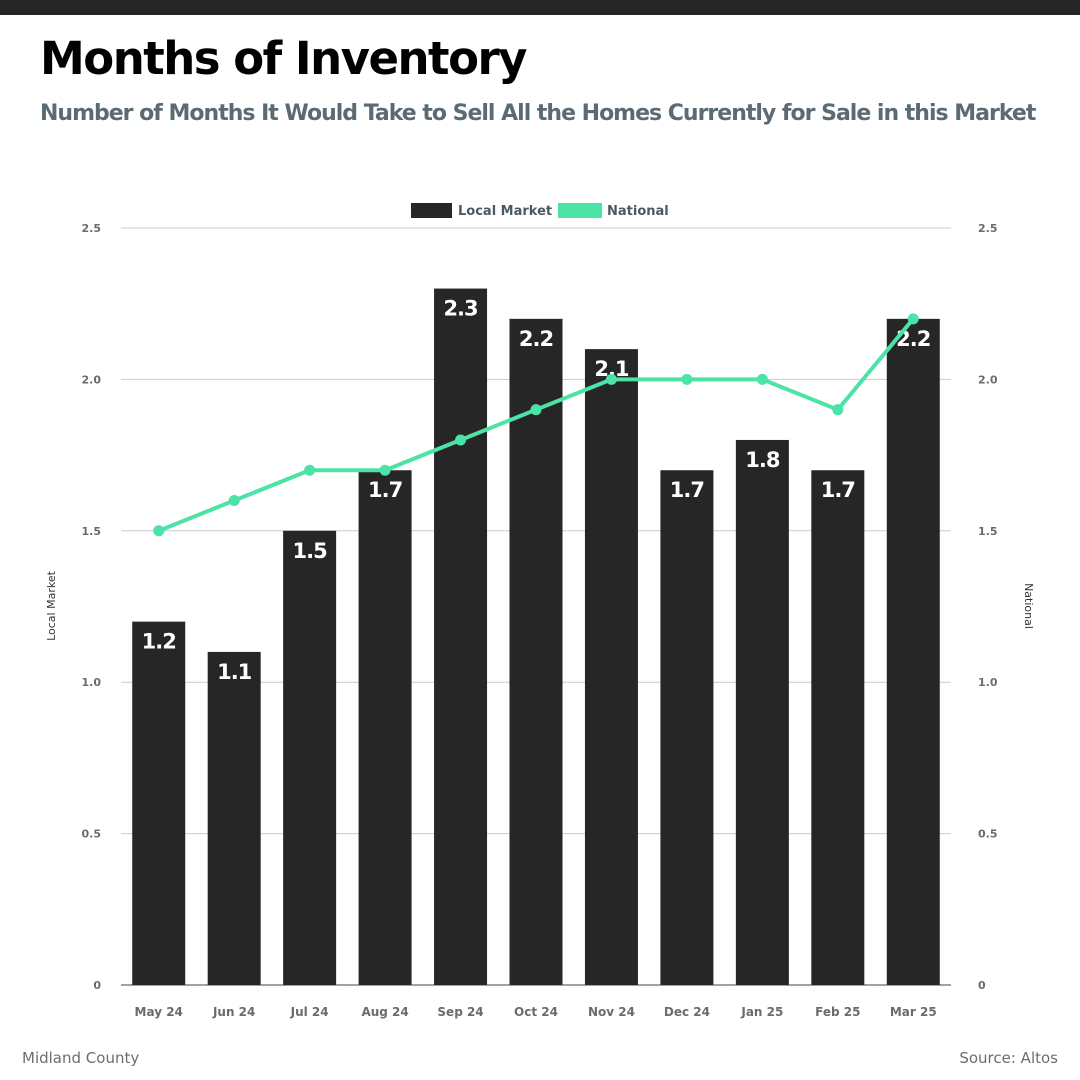 The image size is (1080, 1080). What do you see at coordinates (310, 551) in the screenshot?
I see `bar-value-label: 1.5` at bounding box center [310, 551].